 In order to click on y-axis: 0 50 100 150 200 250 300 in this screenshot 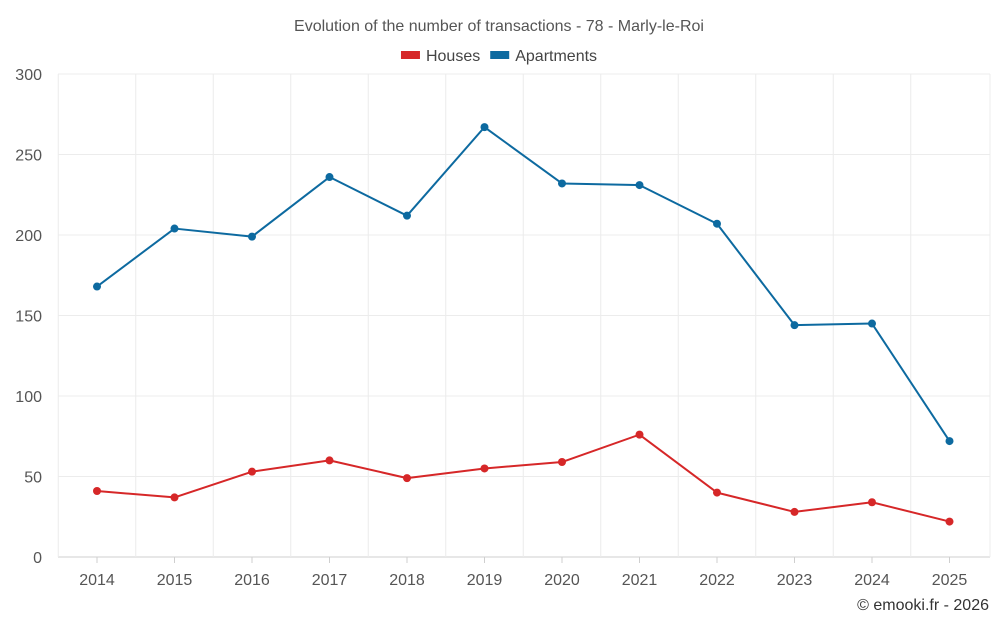, I will do `click(28, 317)`.